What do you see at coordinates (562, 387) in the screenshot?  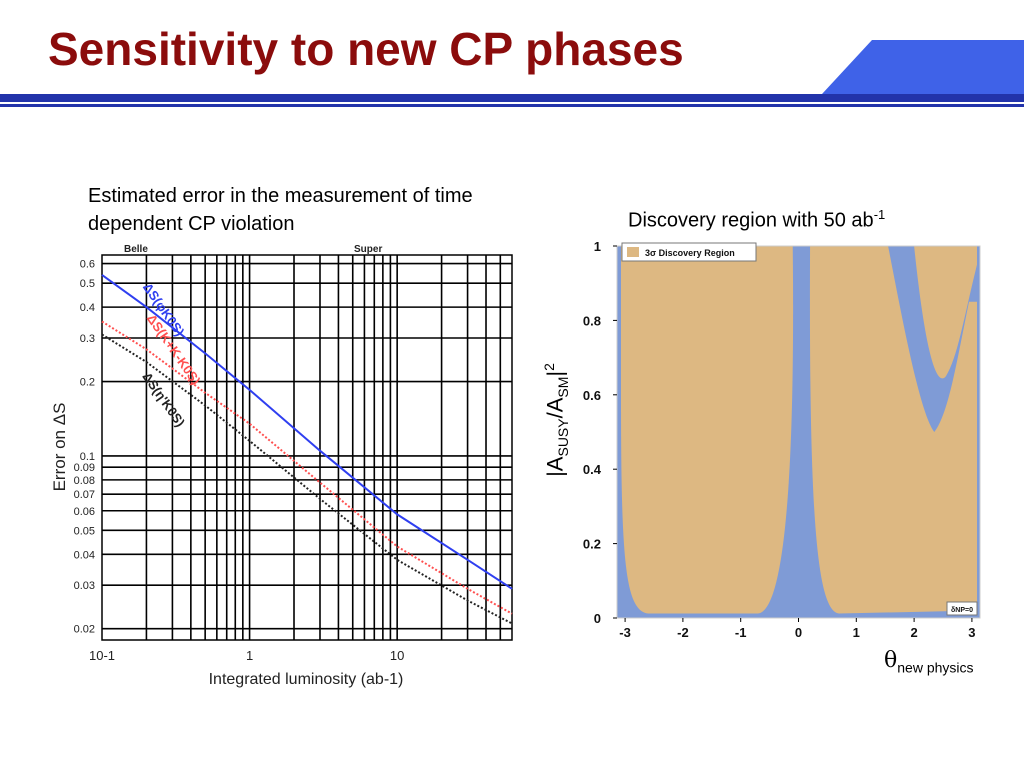 I see `right-ylabel-sub2: SM` at bounding box center [562, 387].